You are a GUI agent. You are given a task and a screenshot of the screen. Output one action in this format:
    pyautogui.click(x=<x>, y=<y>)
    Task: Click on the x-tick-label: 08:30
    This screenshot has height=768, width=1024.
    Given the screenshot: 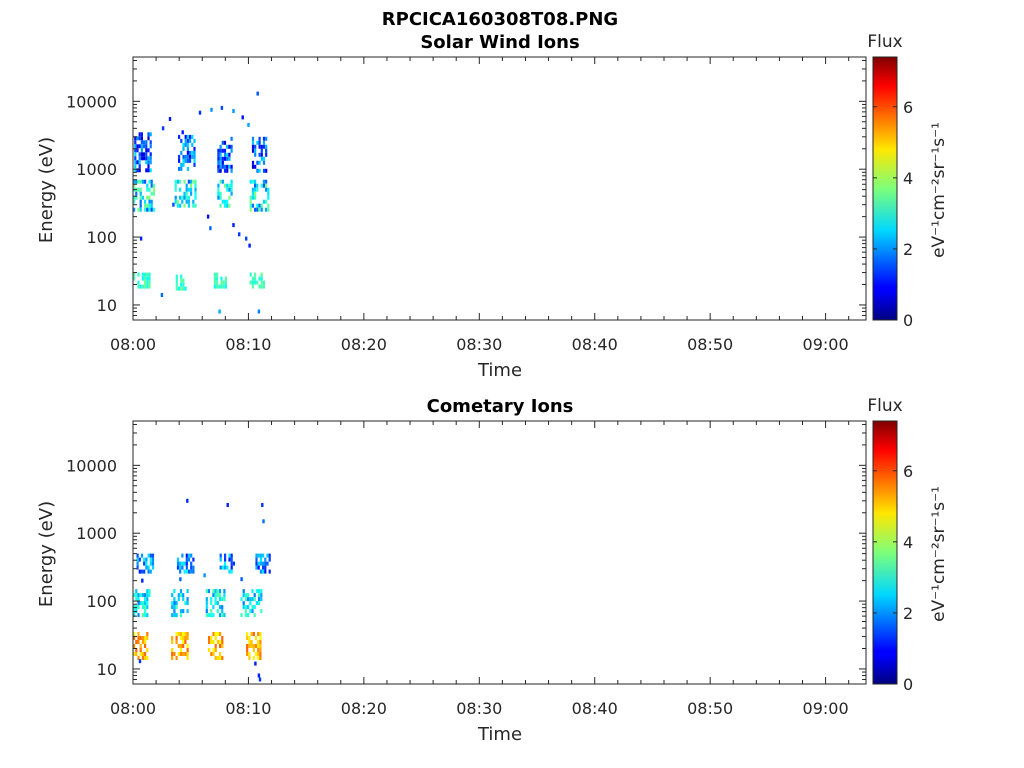 What is the action you would take?
    pyautogui.click(x=479, y=344)
    